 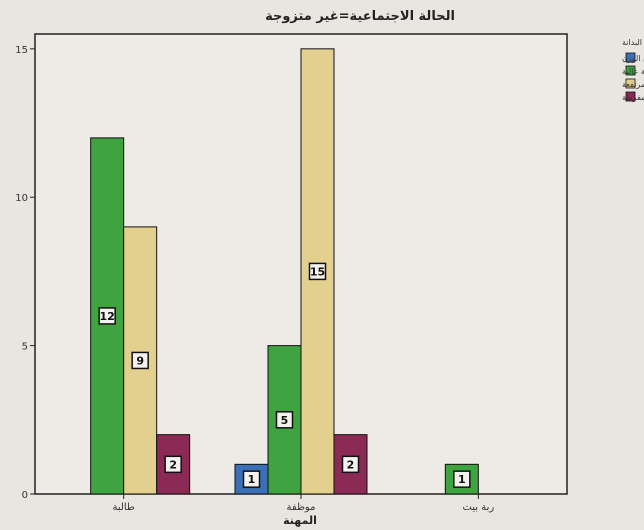 What do you see at coordinates (300, 520) in the screenshot?
I see `x-axis-title: المهنة` at bounding box center [300, 520].